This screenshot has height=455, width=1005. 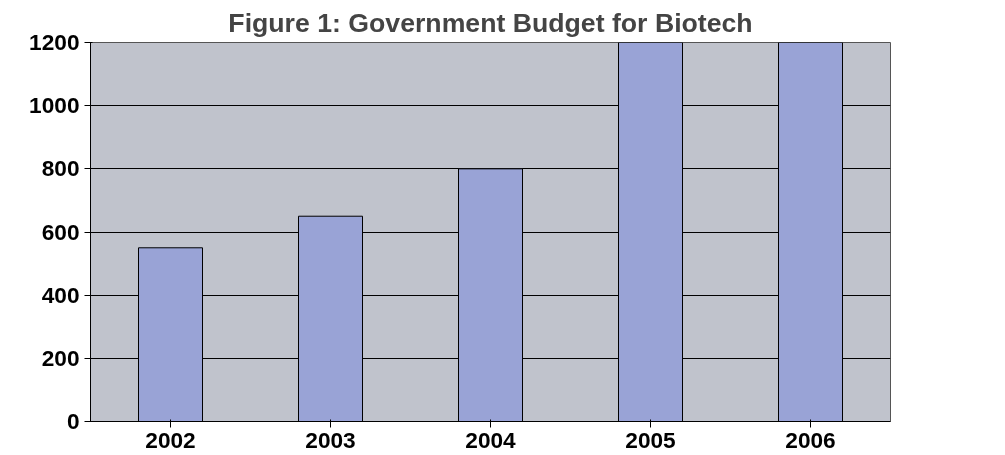 I want to click on y-tick-label: 0, so click(x=73, y=421).